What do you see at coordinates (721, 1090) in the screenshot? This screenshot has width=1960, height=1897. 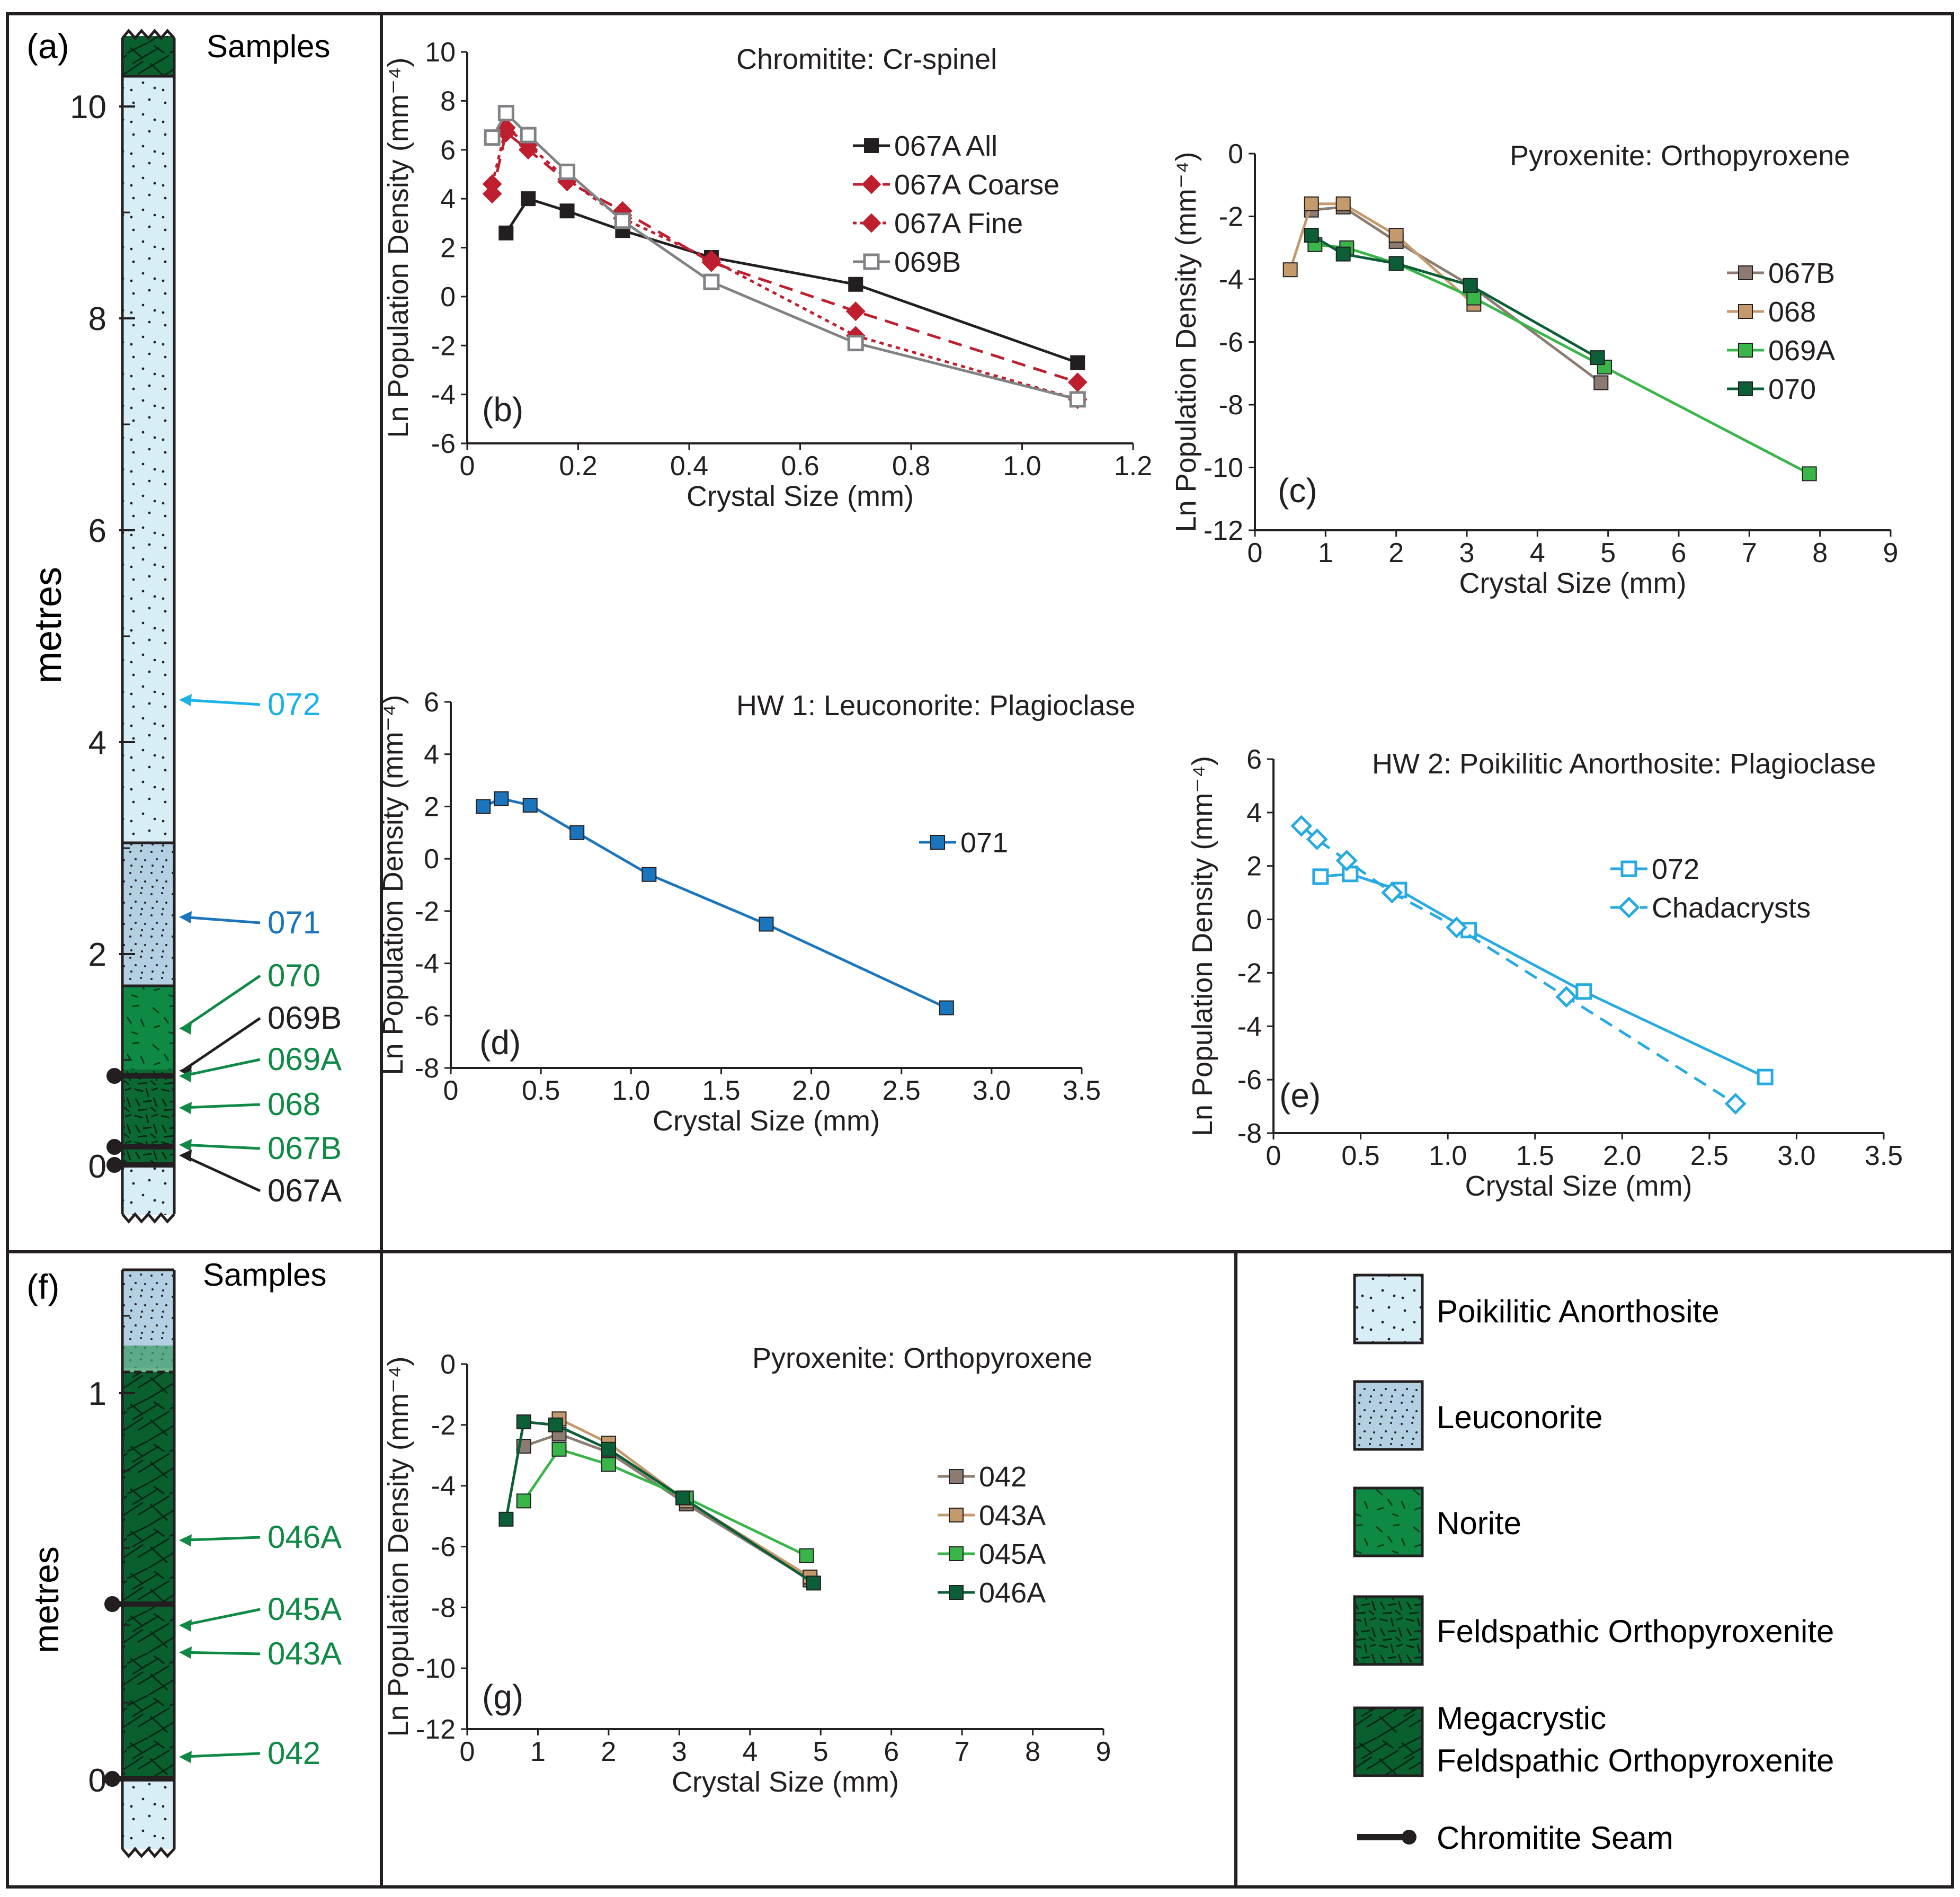 I see `chart-d-x-tick-label: 1.5` at bounding box center [721, 1090].